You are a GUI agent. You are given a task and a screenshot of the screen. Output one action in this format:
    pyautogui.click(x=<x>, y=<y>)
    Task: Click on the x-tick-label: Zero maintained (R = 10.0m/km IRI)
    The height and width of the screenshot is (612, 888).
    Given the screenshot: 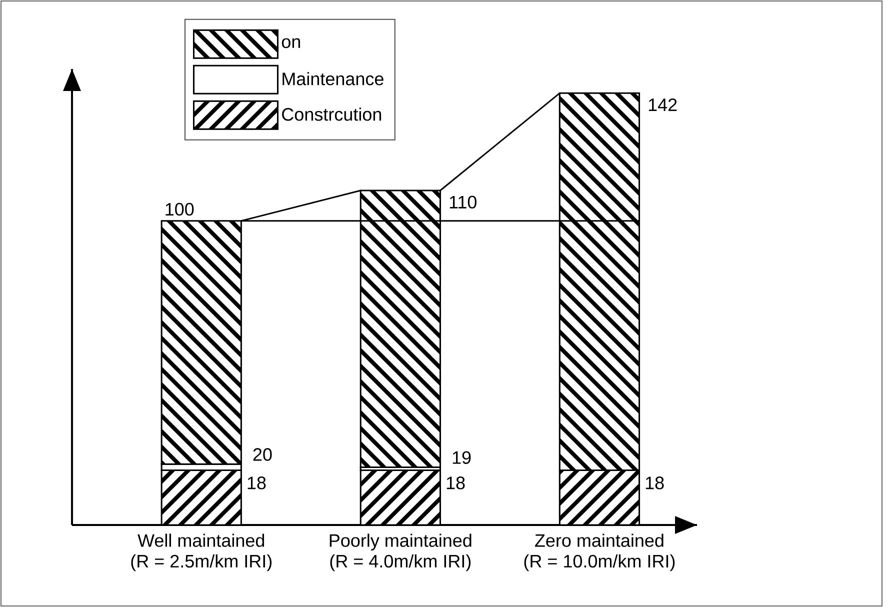 What is the action you would take?
    pyautogui.click(x=599, y=553)
    